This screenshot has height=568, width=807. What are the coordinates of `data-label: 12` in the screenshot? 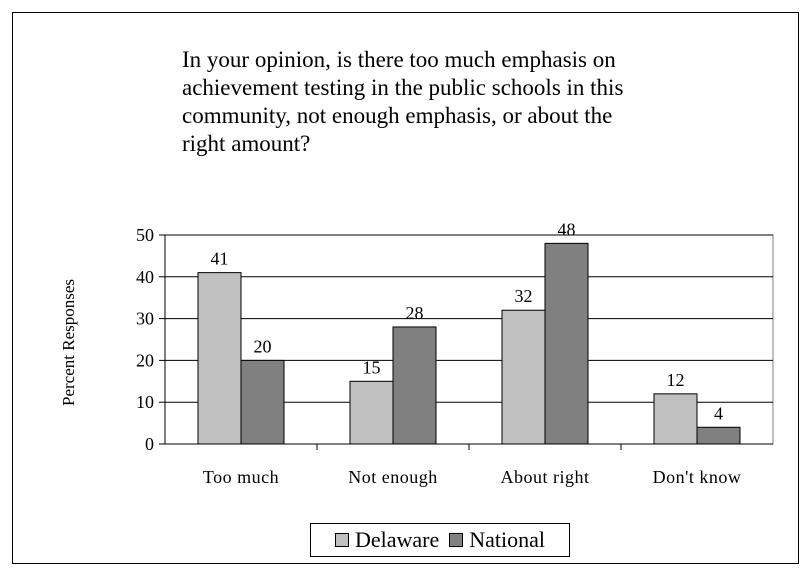 It's located at (676, 380).